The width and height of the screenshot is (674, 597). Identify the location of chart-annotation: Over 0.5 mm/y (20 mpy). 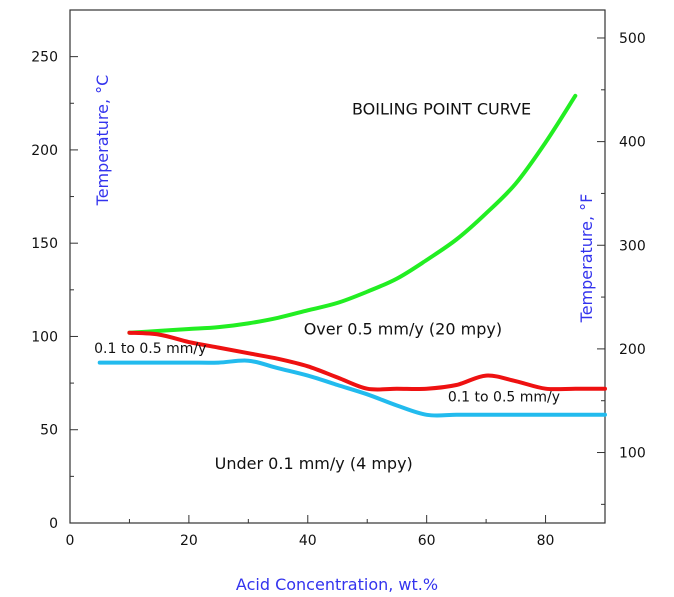
(403, 329).